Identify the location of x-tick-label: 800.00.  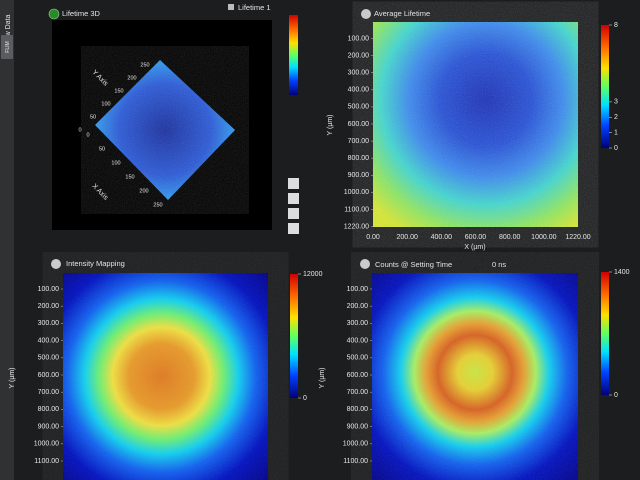
(510, 237).